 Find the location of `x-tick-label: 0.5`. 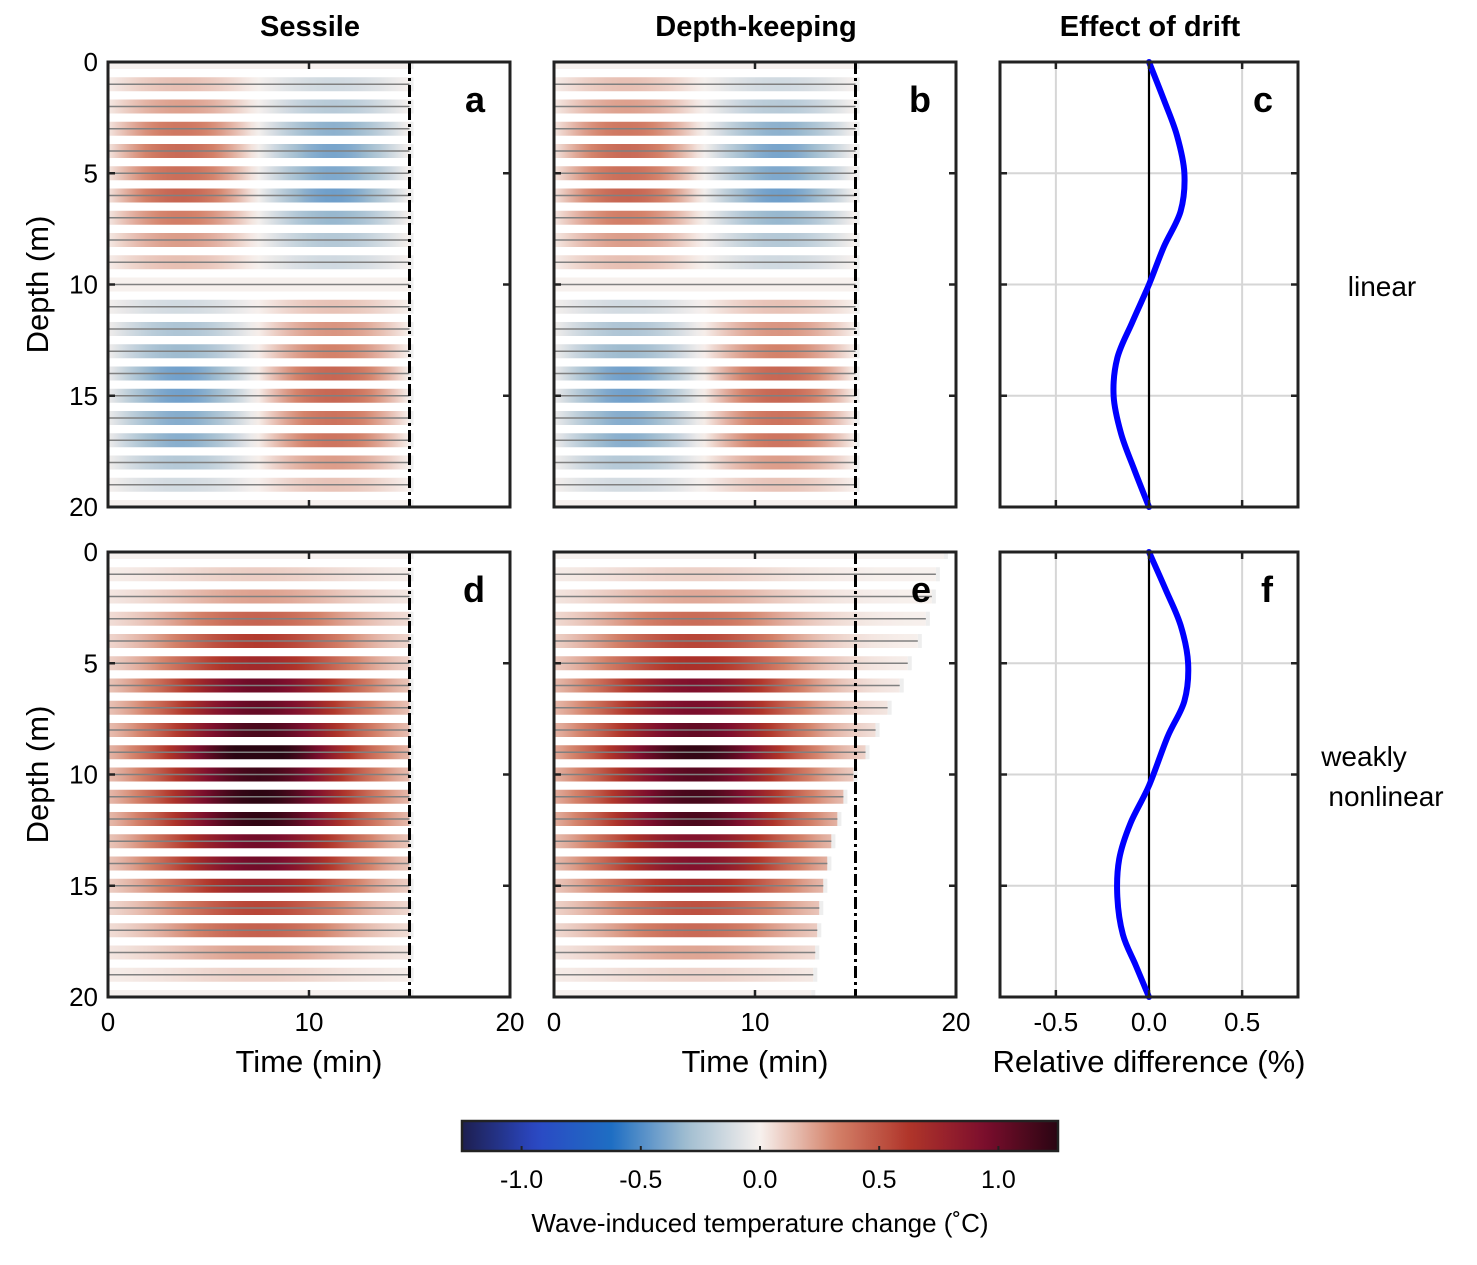

x-tick-label: 0.5 is located at coordinates (1242, 1022).